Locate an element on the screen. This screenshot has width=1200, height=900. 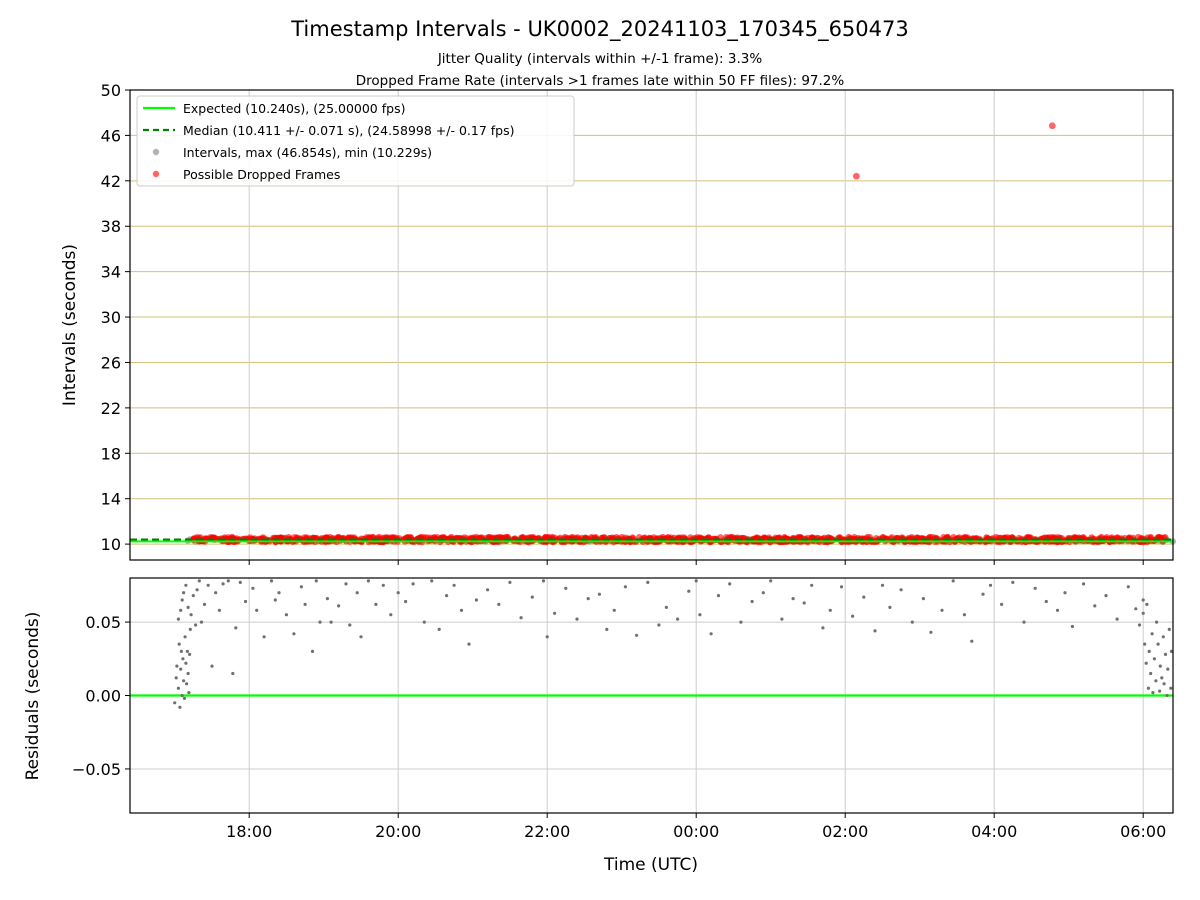
legend-intervals-label: Intervals, max (46.854s), min (10.229s) is located at coordinates (307, 152).